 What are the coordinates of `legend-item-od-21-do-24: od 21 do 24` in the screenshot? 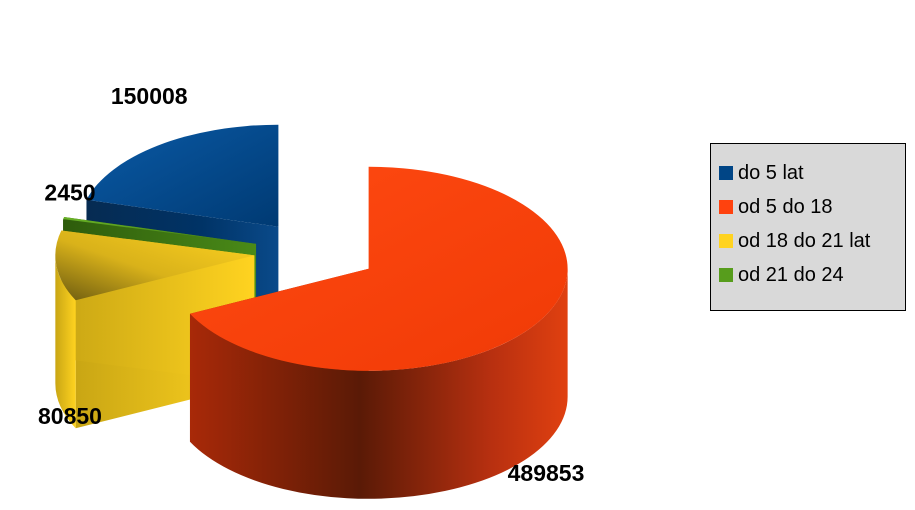 It's located at (812, 275).